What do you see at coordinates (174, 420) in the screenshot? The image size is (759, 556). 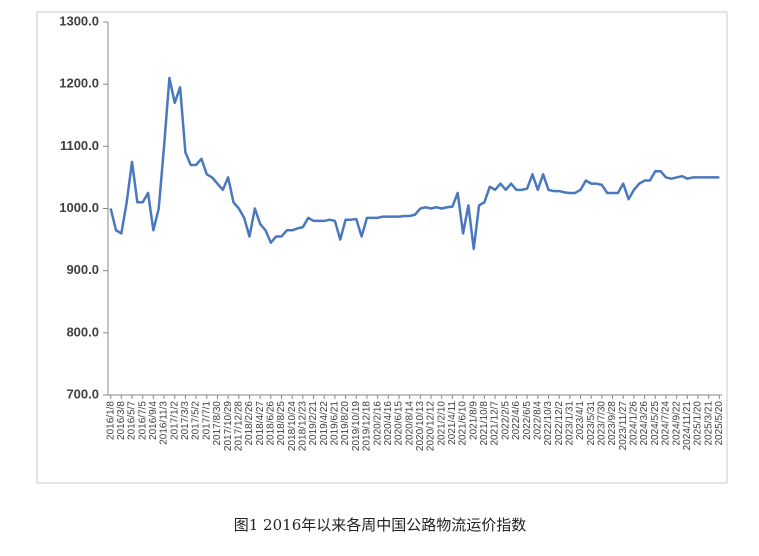 I see `x-tick-label: 2017/1/2` at bounding box center [174, 420].